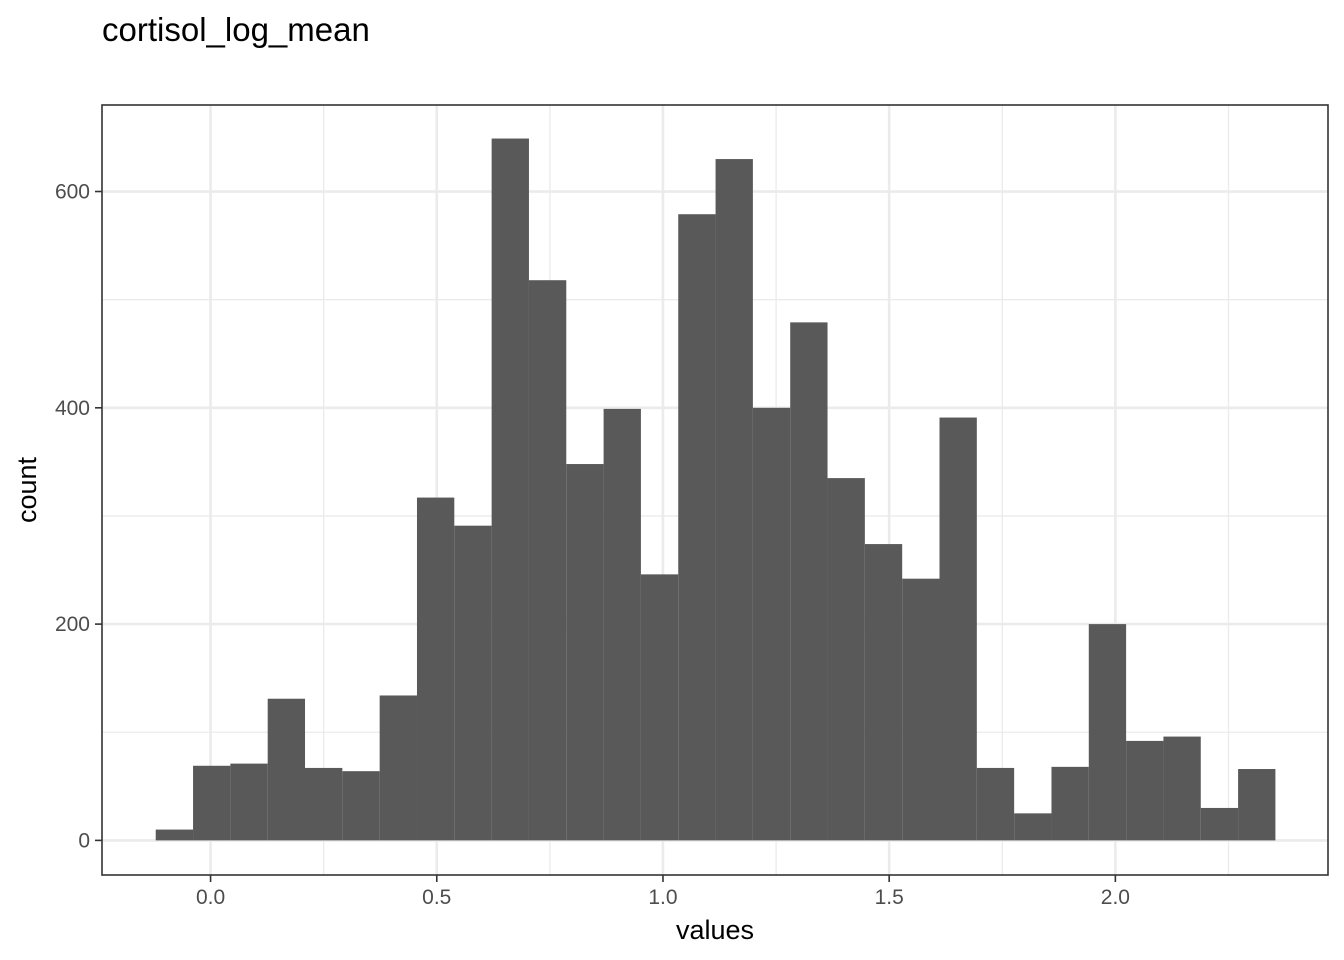 The width and height of the screenshot is (1344, 960). Describe the element at coordinates (72, 408) in the screenshot. I see `y-tick-label: 400` at that location.